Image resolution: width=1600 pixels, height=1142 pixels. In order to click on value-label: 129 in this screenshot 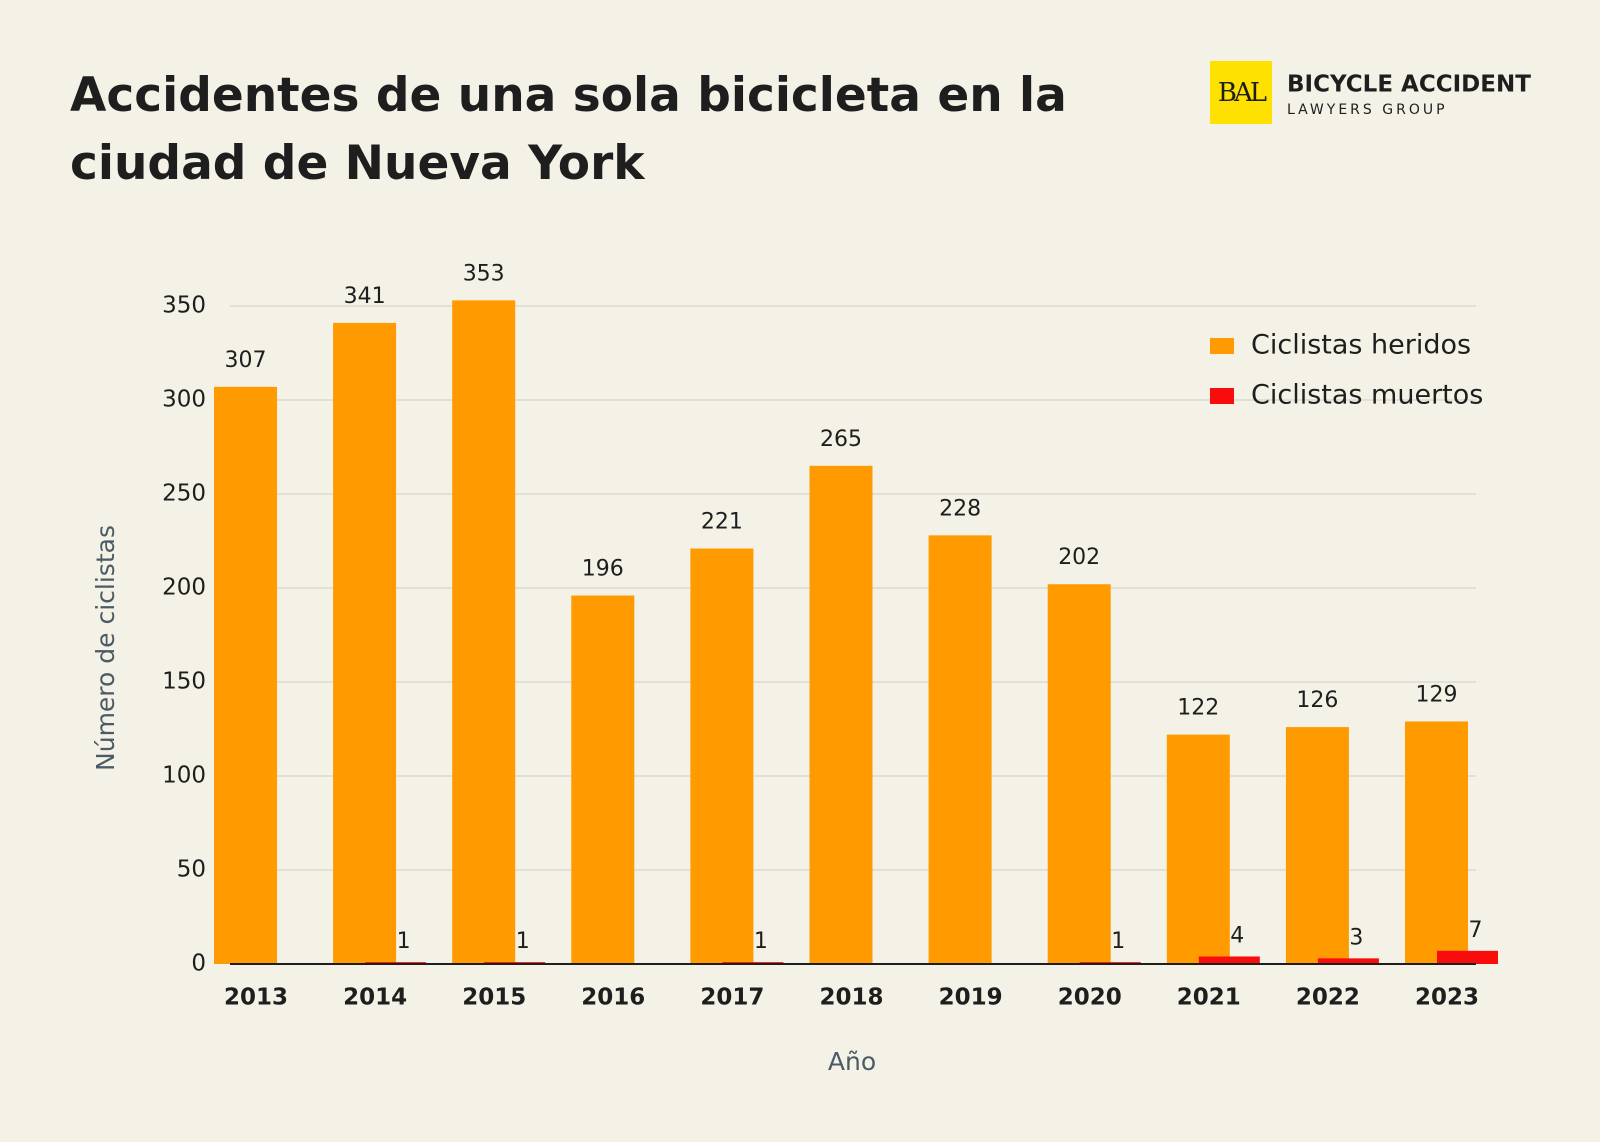, I will do `click(1437, 694)`.